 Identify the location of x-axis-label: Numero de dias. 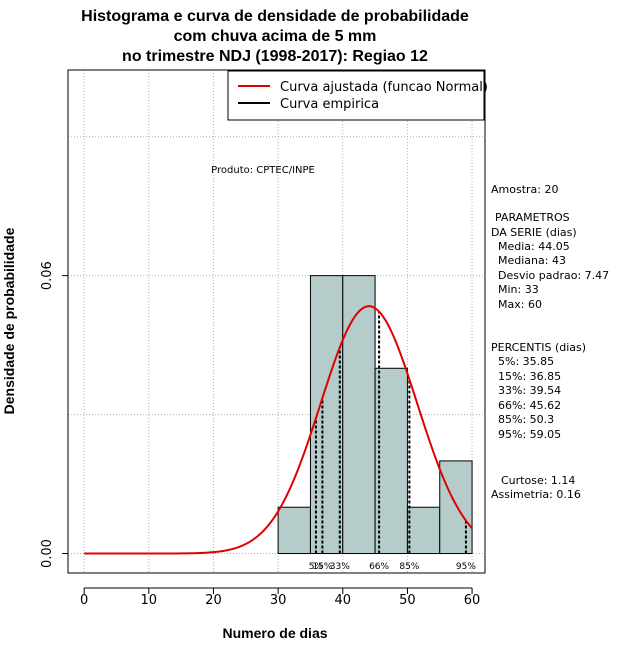
(274, 633).